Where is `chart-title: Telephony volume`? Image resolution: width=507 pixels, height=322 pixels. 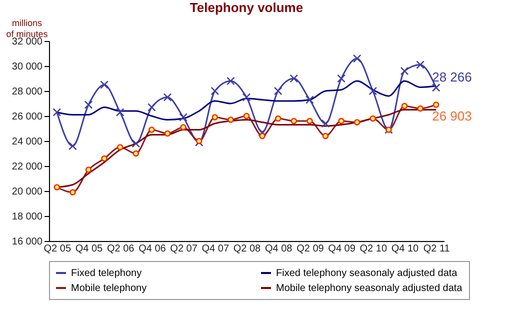
chart-title: Telephony volume is located at coordinates (247, 7).